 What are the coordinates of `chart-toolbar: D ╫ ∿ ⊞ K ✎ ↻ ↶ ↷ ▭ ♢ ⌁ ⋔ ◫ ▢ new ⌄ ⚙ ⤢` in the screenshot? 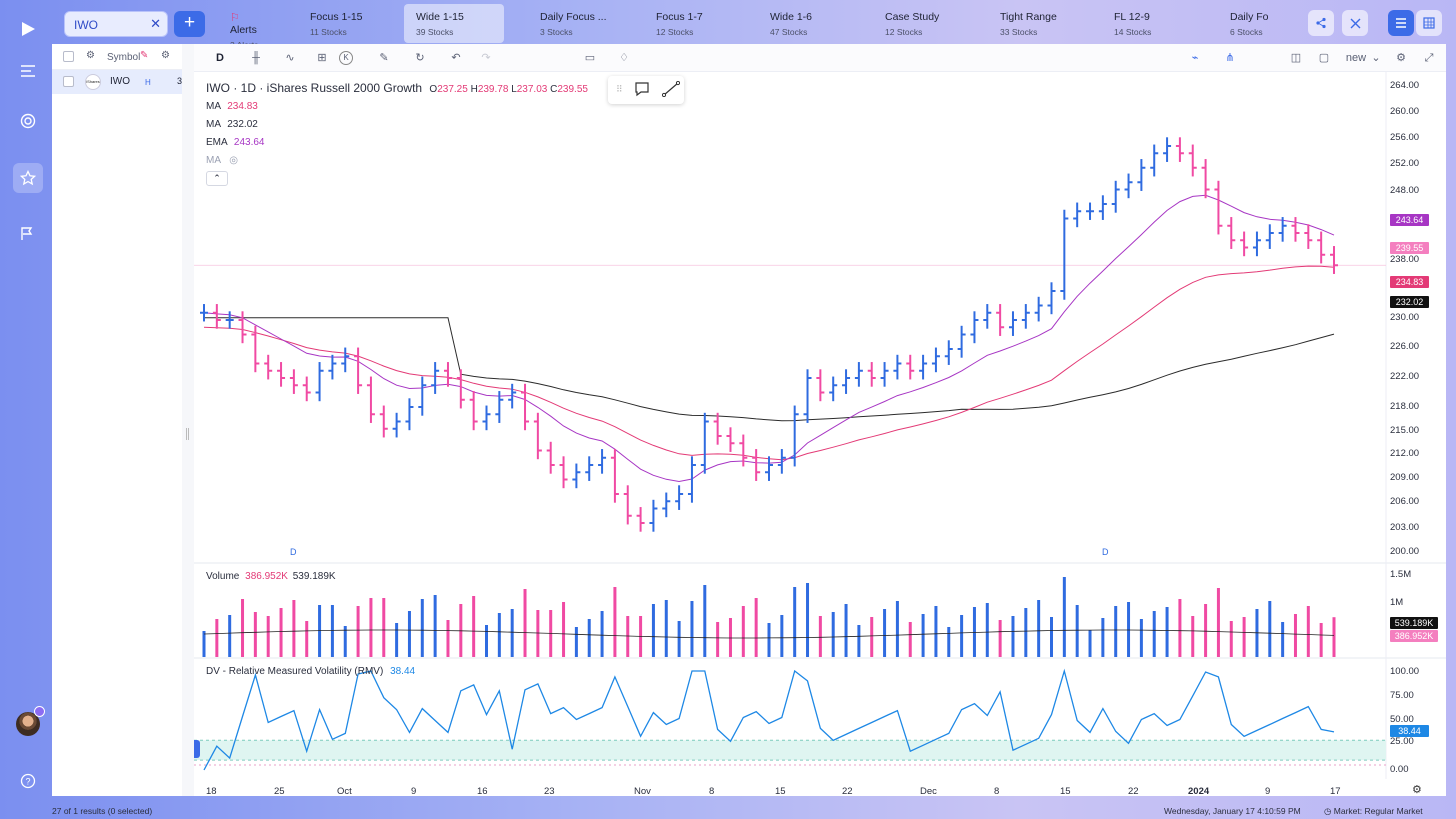 It's located at (820, 58).